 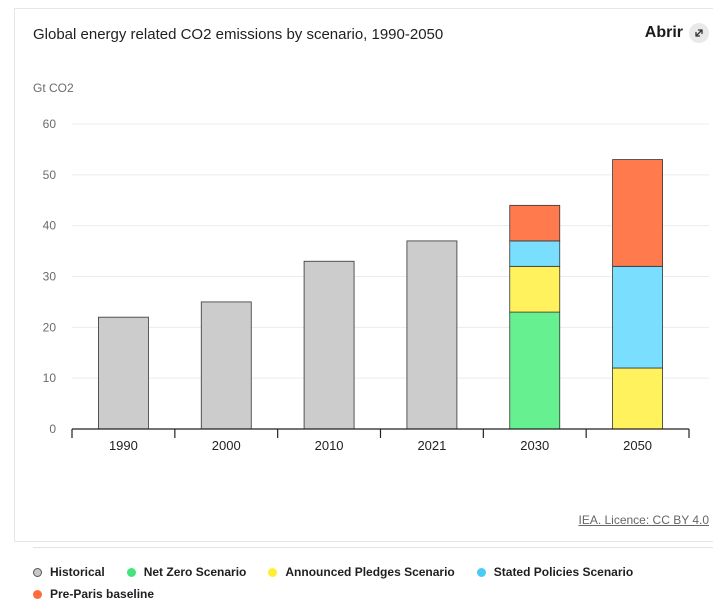 I want to click on legend-label: Announced Pledges Scenario, so click(x=370, y=572).